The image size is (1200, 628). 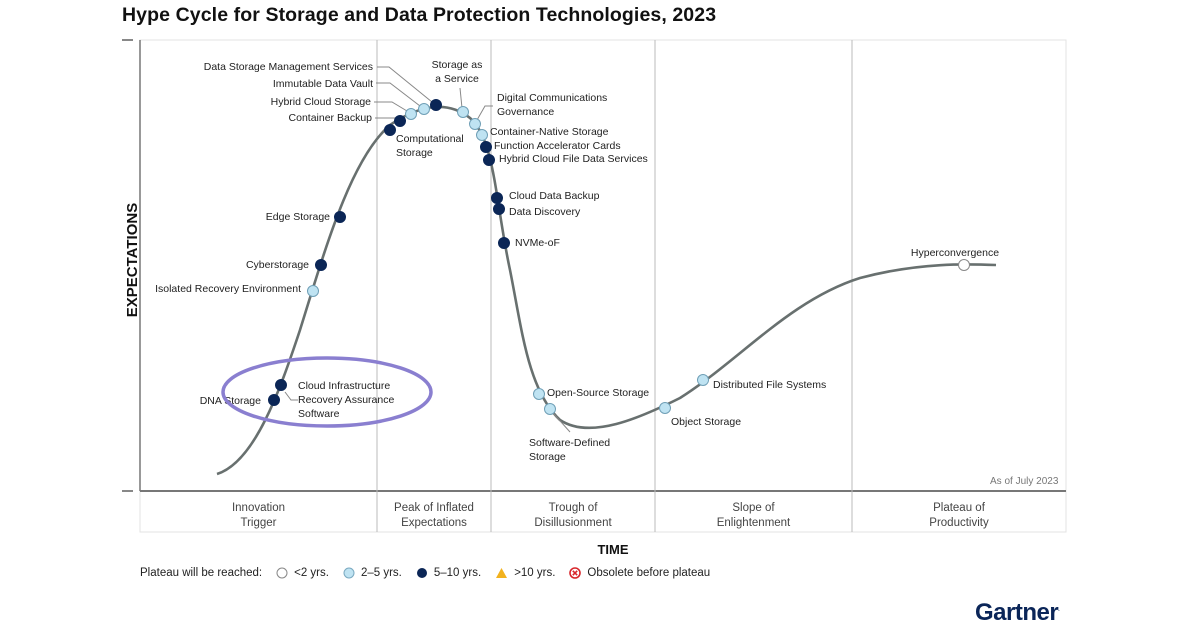 What do you see at coordinates (321, 102) in the screenshot?
I see `point-label-hybrid-cloud-storage: Hybrid Cloud Storage` at bounding box center [321, 102].